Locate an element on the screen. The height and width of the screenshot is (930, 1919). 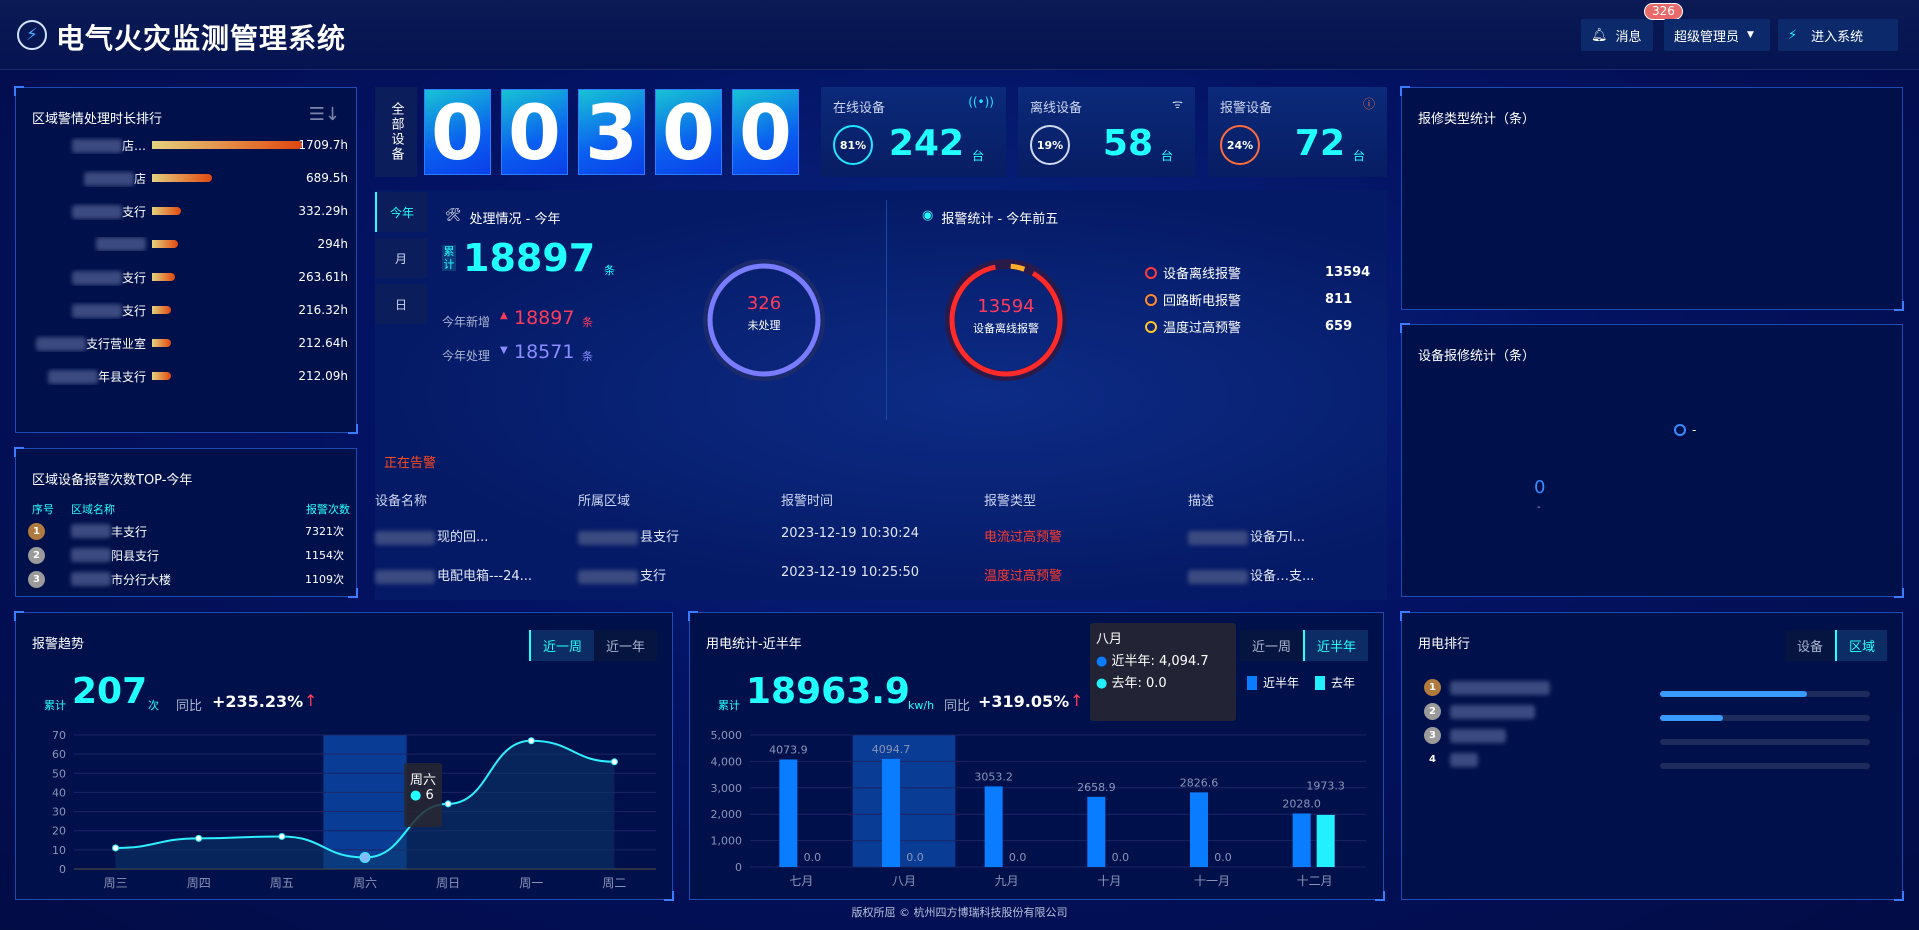
cell-text: 电流过高预警 is located at coordinates (1023, 537).